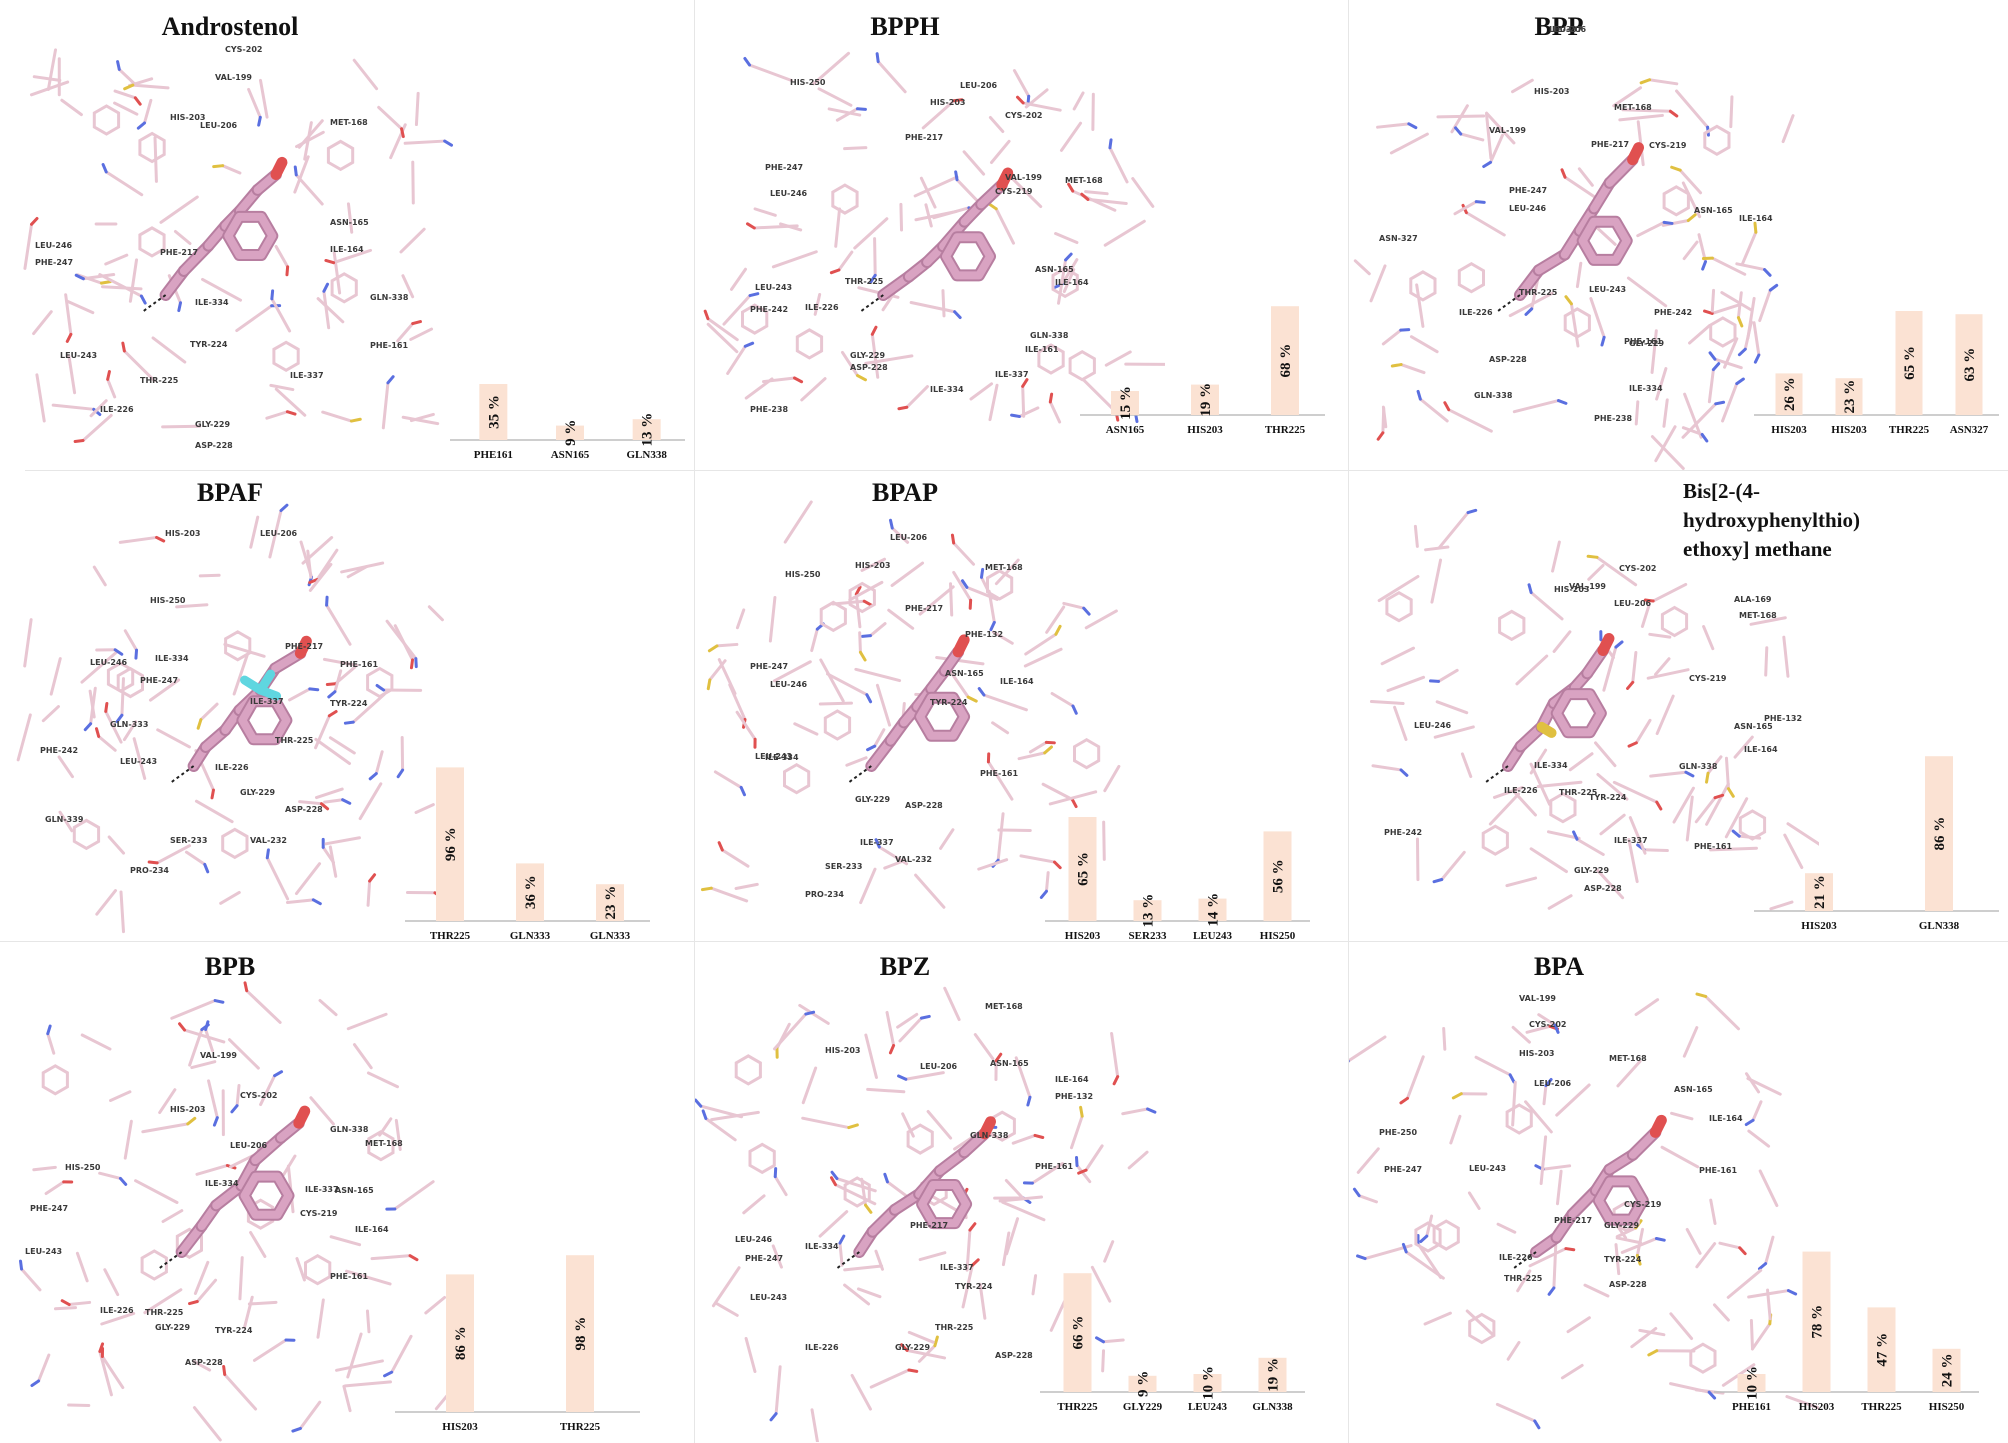  What do you see at coordinates (1172, 1343) in the screenshot?
I see `interaction-bar-chart: 66 % THR225 9 % GLY229 10 %LEU243 19 % GLN338` at bounding box center [1172, 1343].